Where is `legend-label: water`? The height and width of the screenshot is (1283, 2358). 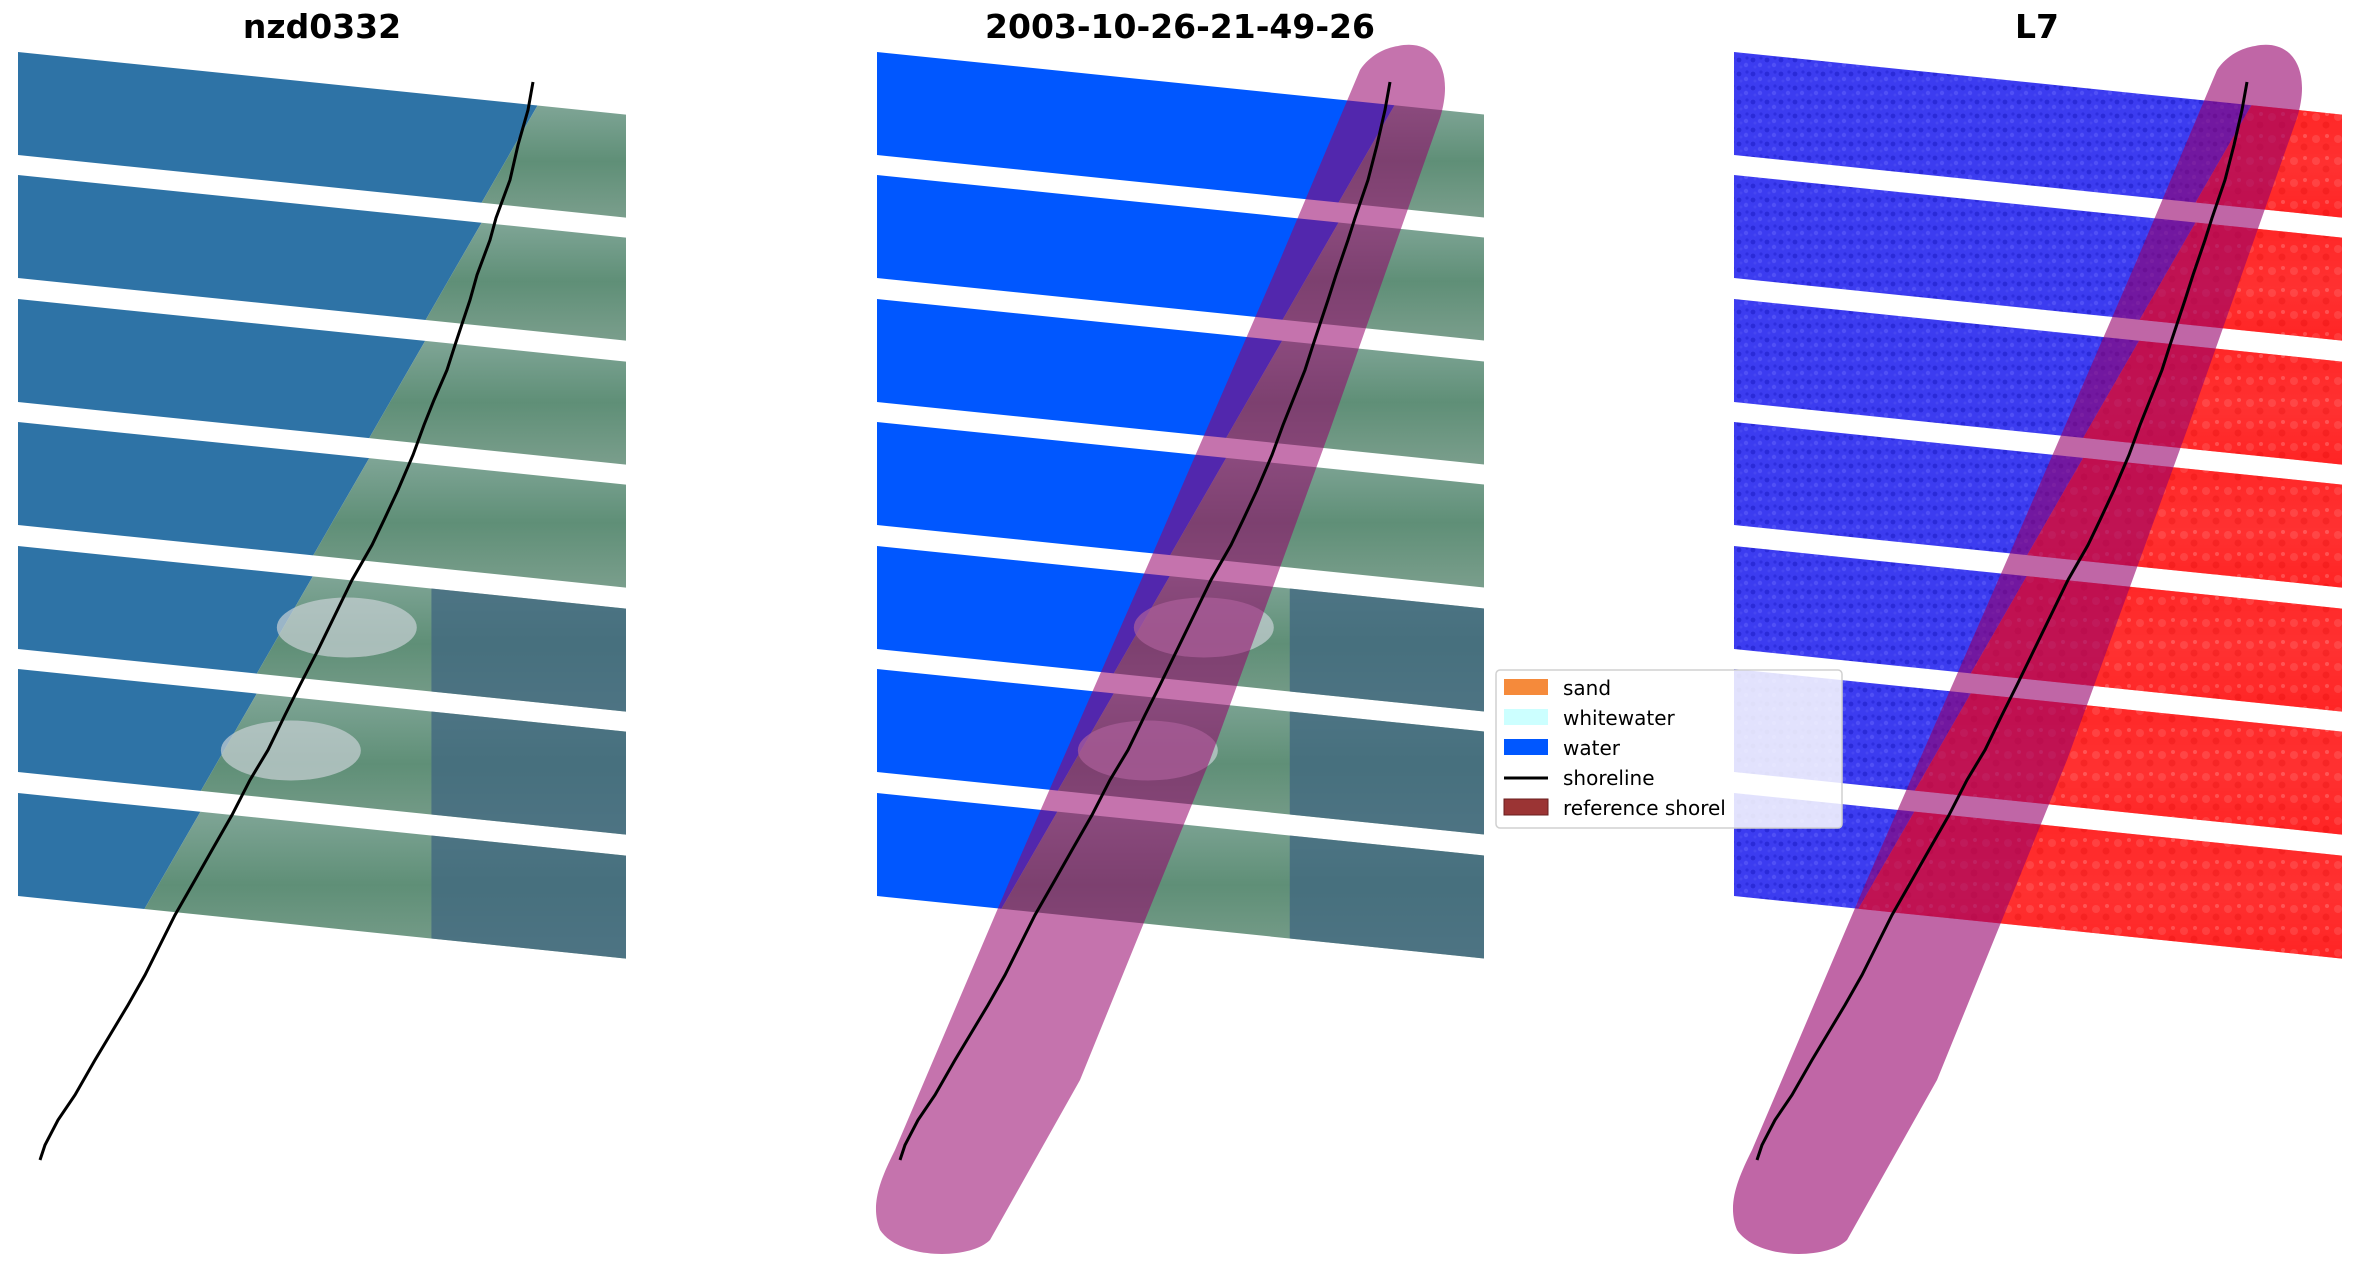 legend-label: water is located at coordinates (1592, 748).